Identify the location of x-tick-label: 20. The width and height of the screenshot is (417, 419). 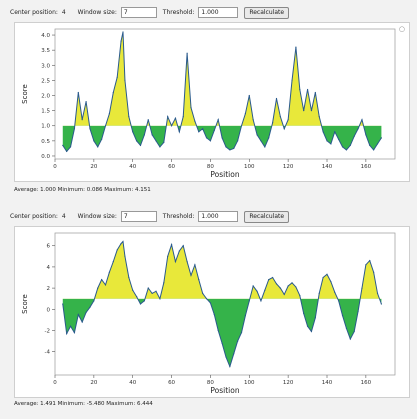
(93, 383).